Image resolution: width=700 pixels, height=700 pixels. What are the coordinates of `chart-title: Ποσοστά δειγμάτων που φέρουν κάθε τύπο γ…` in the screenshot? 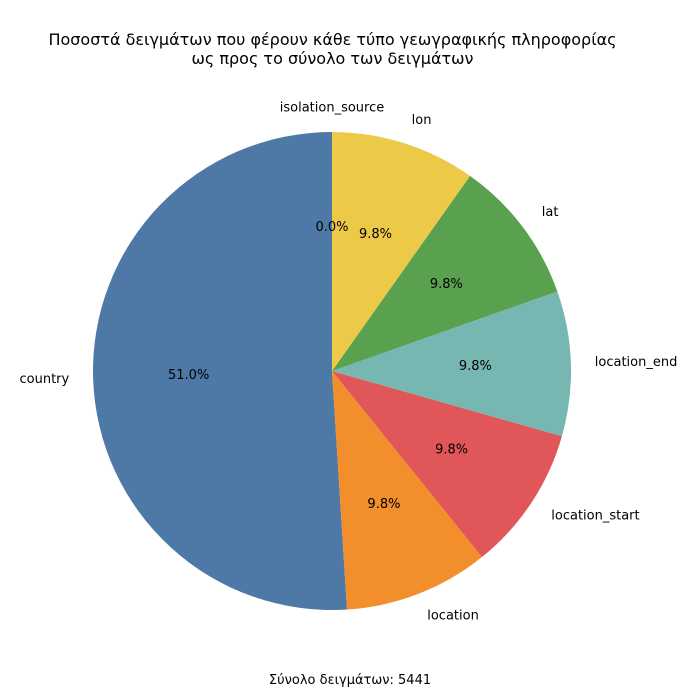 It's located at (332, 49).